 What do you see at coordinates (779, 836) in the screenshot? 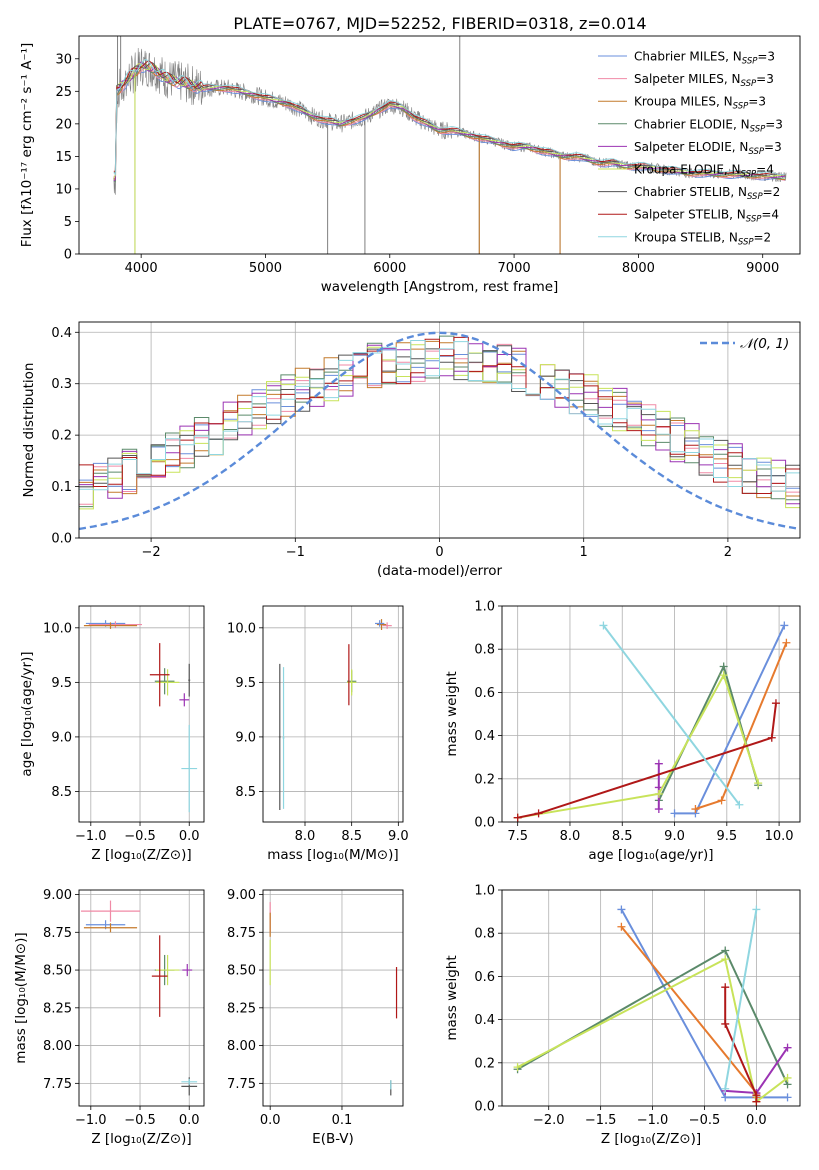
I see `x-tick-label: 10.0` at bounding box center [779, 836].